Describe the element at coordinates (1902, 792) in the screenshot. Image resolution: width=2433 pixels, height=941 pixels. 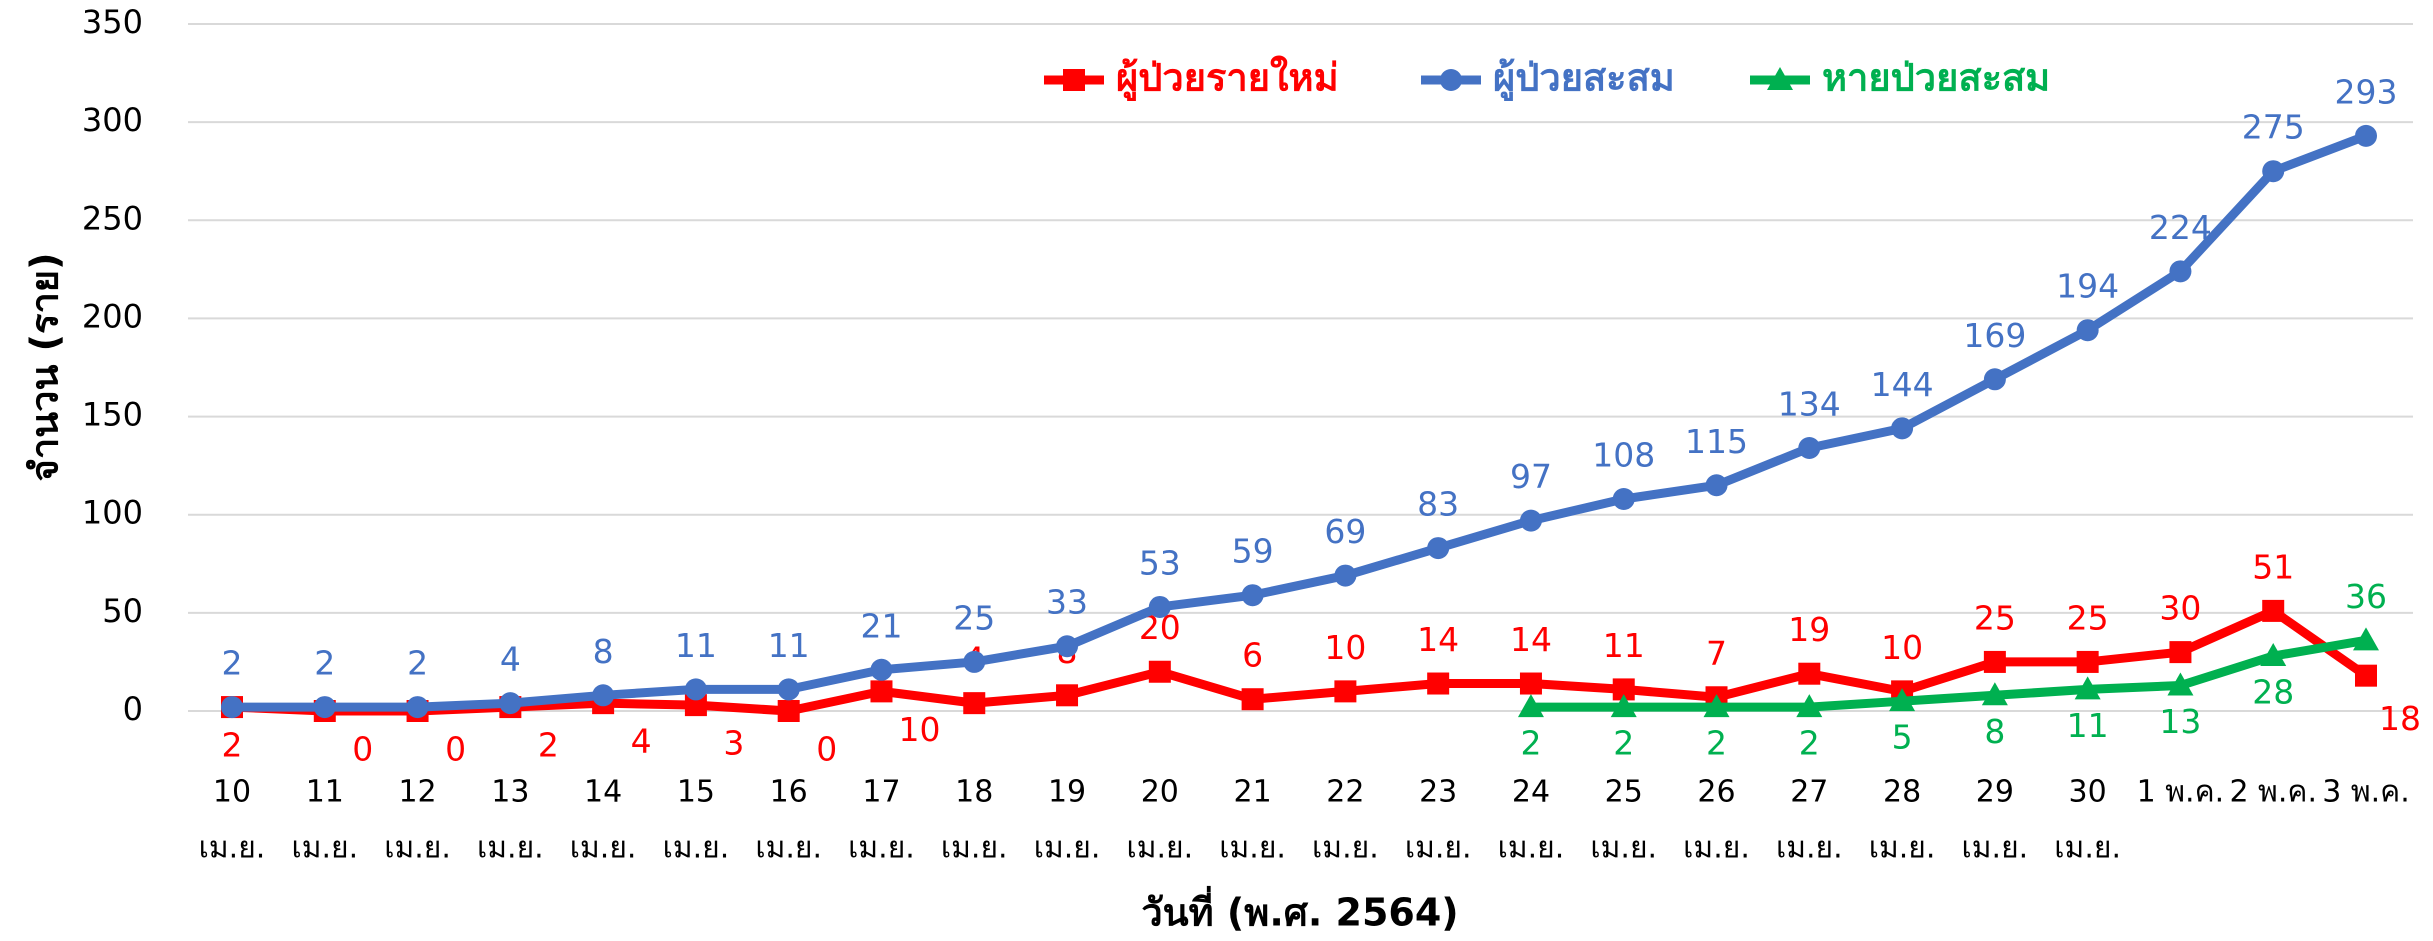
I see `x-tick-label: 28` at that location.